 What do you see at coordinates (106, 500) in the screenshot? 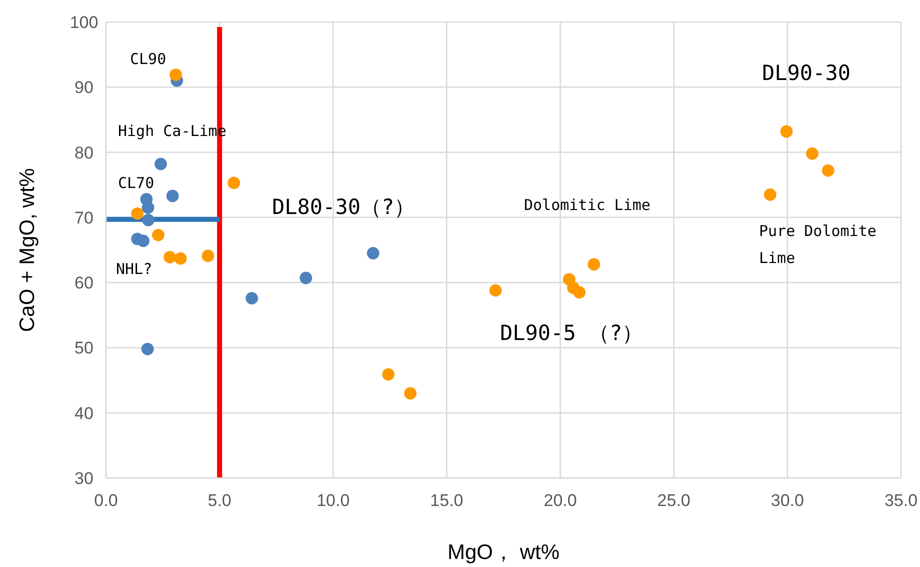
I see `x-tick-label: 0.0` at bounding box center [106, 500].